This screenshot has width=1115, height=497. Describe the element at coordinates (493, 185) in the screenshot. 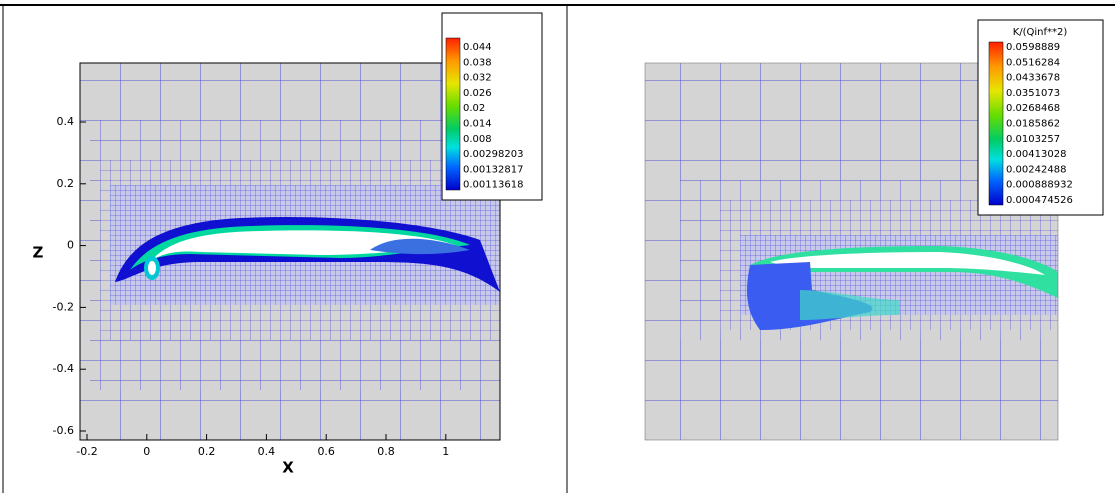

I see `colorbar-label: 0.00113618` at that location.